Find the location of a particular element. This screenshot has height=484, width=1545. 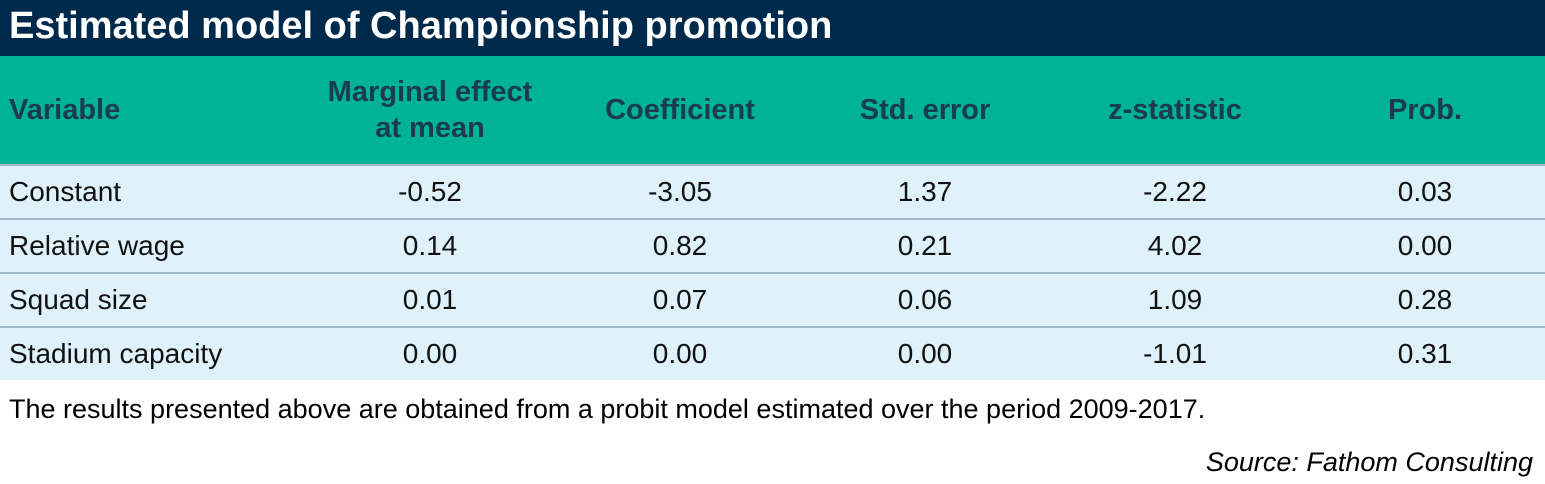

column-header-line: Marginal effect is located at coordinates (430, 92).